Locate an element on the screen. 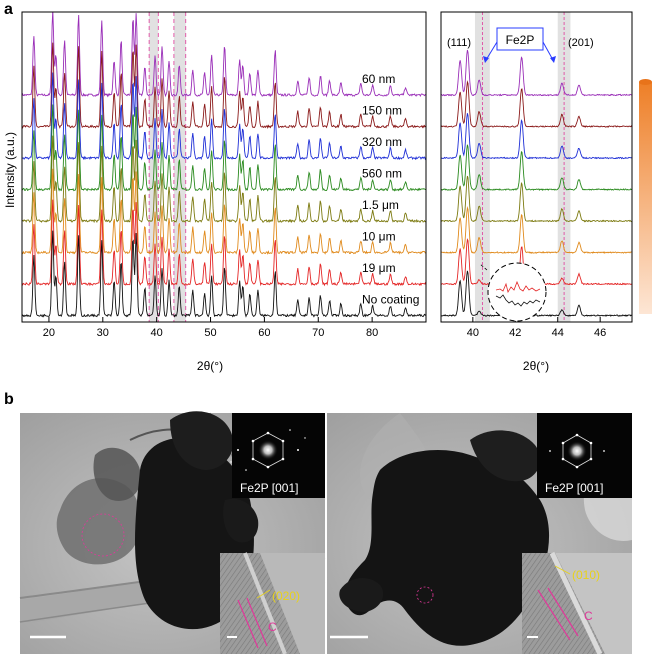 This screenshot has height=654, width=652. peak-201-label: (201) is located at coordinates (581, 43).